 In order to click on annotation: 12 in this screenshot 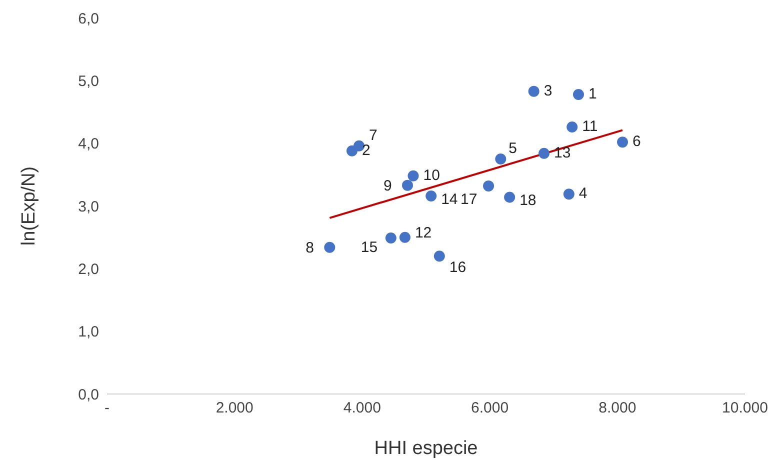, I will do `click(423, 233)`.